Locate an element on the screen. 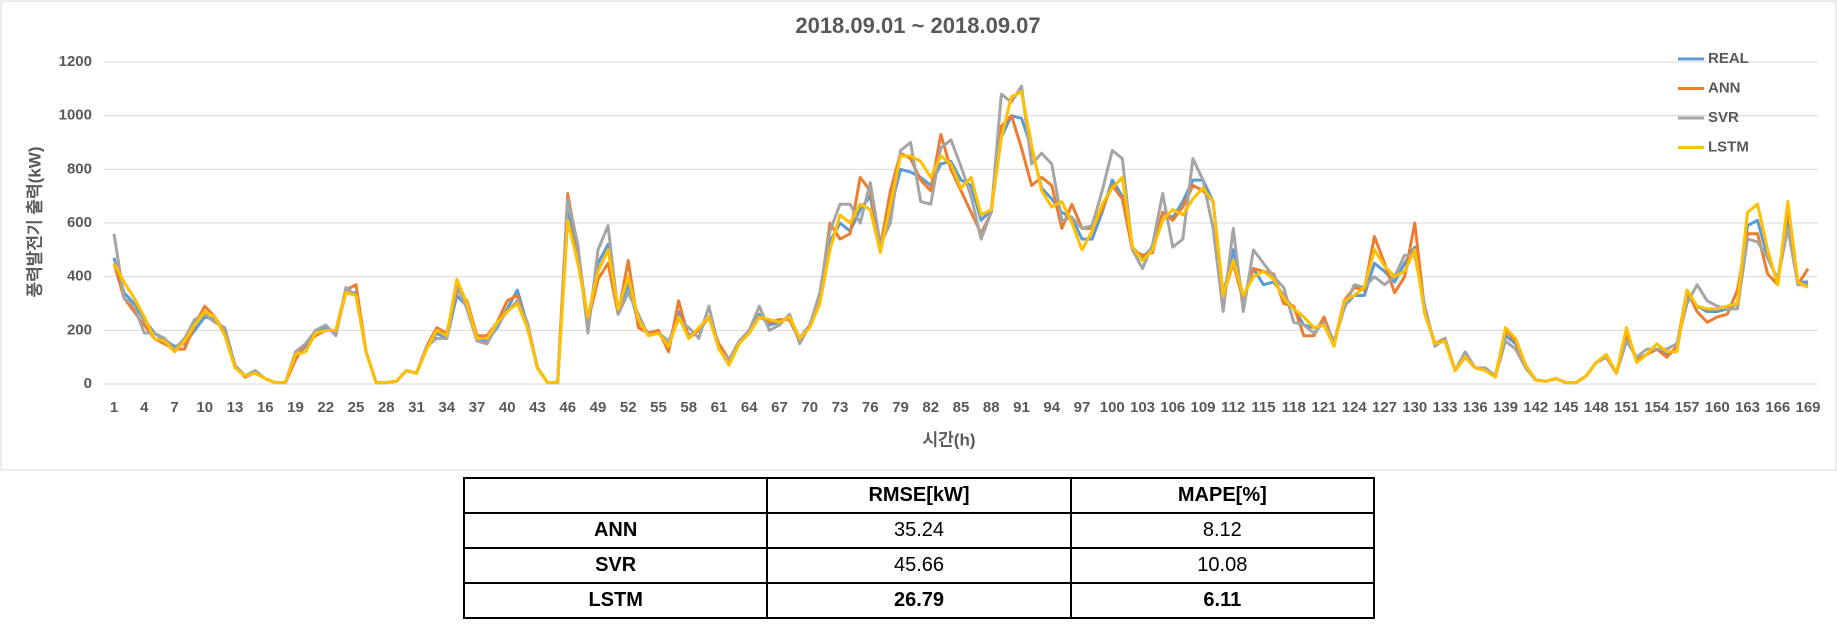 The width and height of the screenshot is (1837, 626). header-row: RMSE[kW] MAPE[%] is located at coordinates (919, 495).